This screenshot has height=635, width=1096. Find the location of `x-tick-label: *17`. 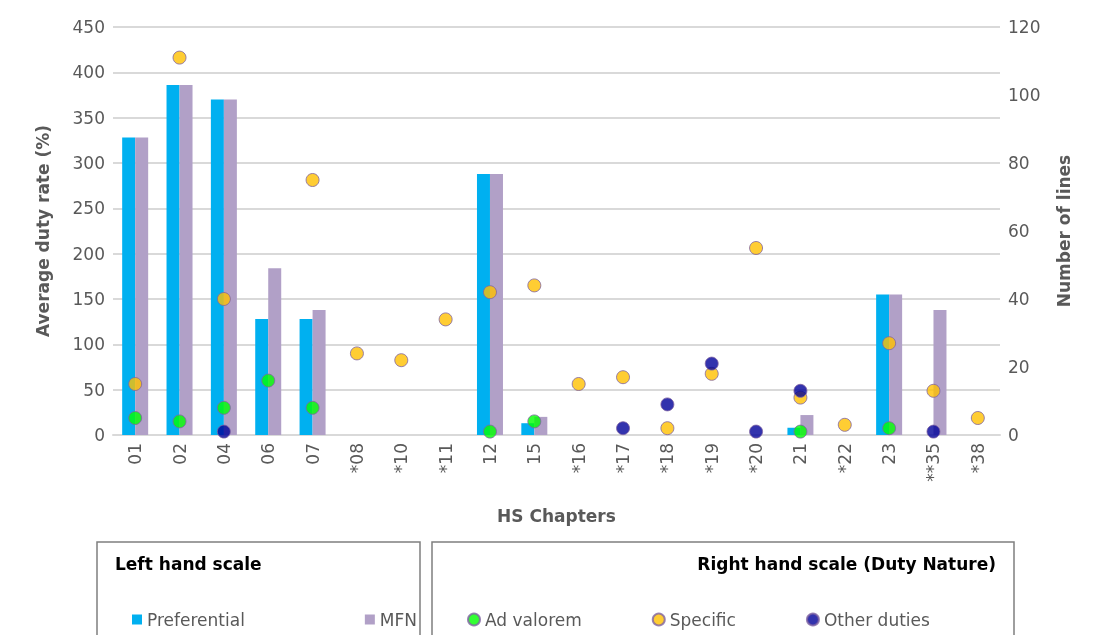

x-tick-label: *17 is located at coordinates (623, 458).